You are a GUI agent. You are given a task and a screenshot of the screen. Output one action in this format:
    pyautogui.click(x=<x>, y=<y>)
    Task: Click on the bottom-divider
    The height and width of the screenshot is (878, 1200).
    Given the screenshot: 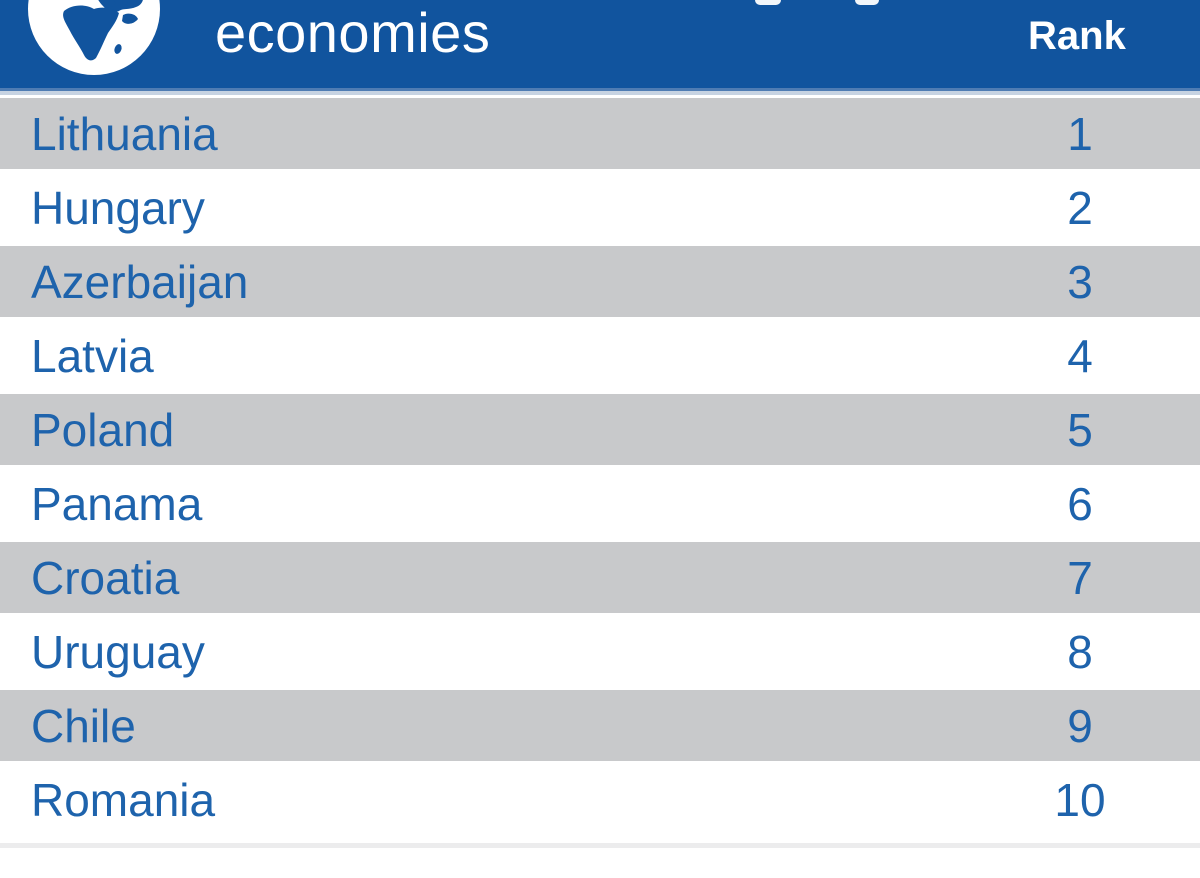 What is the action you would take?
    pyautogui.click(x=600, y=845)
    